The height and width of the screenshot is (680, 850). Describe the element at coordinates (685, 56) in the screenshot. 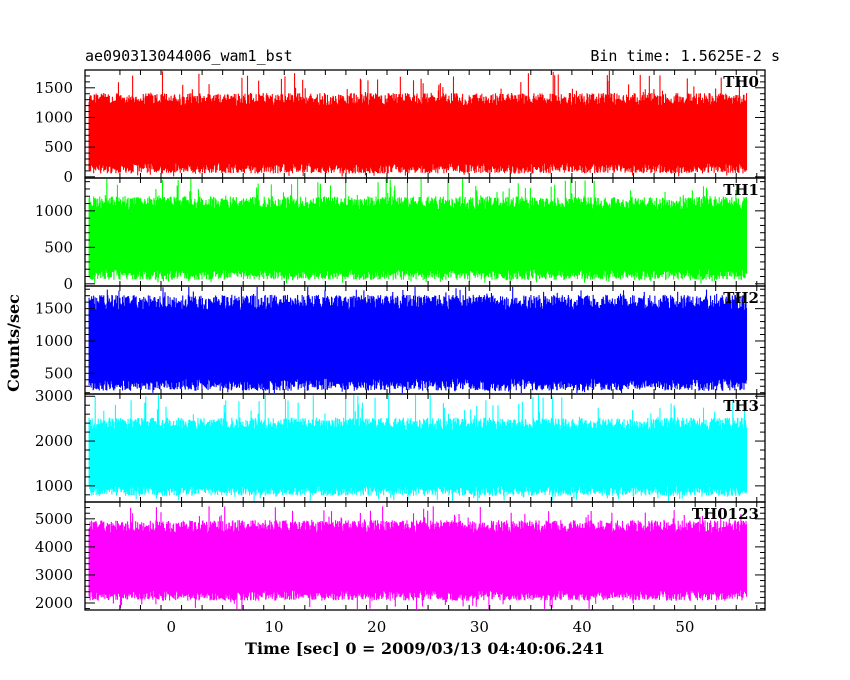

I see `chart-subtitle: Bin time: 1.5625E-2 s` at that location.